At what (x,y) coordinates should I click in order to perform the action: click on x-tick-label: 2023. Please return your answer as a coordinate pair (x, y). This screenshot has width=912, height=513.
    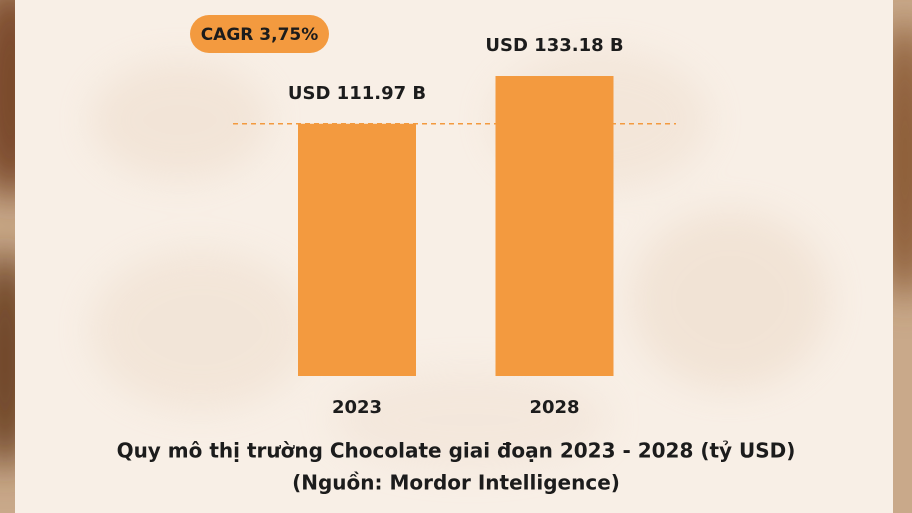
    Looking at the image, I should click on (357, 407).